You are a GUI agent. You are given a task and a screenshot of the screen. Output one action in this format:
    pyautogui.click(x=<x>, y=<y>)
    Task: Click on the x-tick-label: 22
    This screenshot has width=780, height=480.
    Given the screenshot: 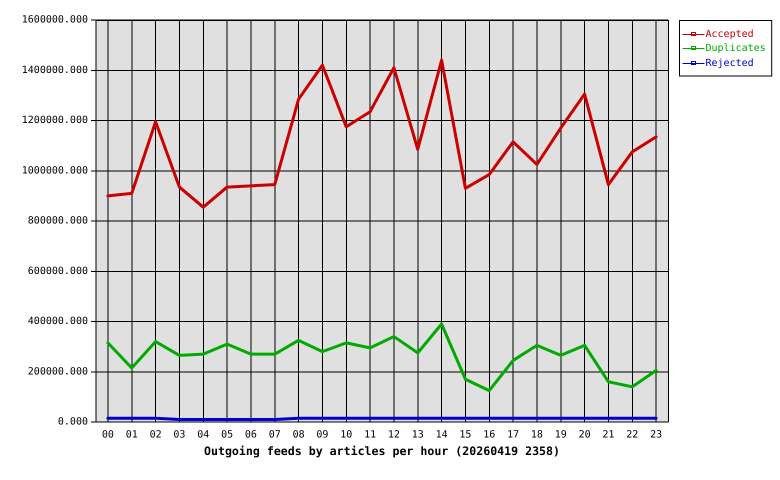 What is the action you would take?
    pyautogui.click(x=632, y=435)
    